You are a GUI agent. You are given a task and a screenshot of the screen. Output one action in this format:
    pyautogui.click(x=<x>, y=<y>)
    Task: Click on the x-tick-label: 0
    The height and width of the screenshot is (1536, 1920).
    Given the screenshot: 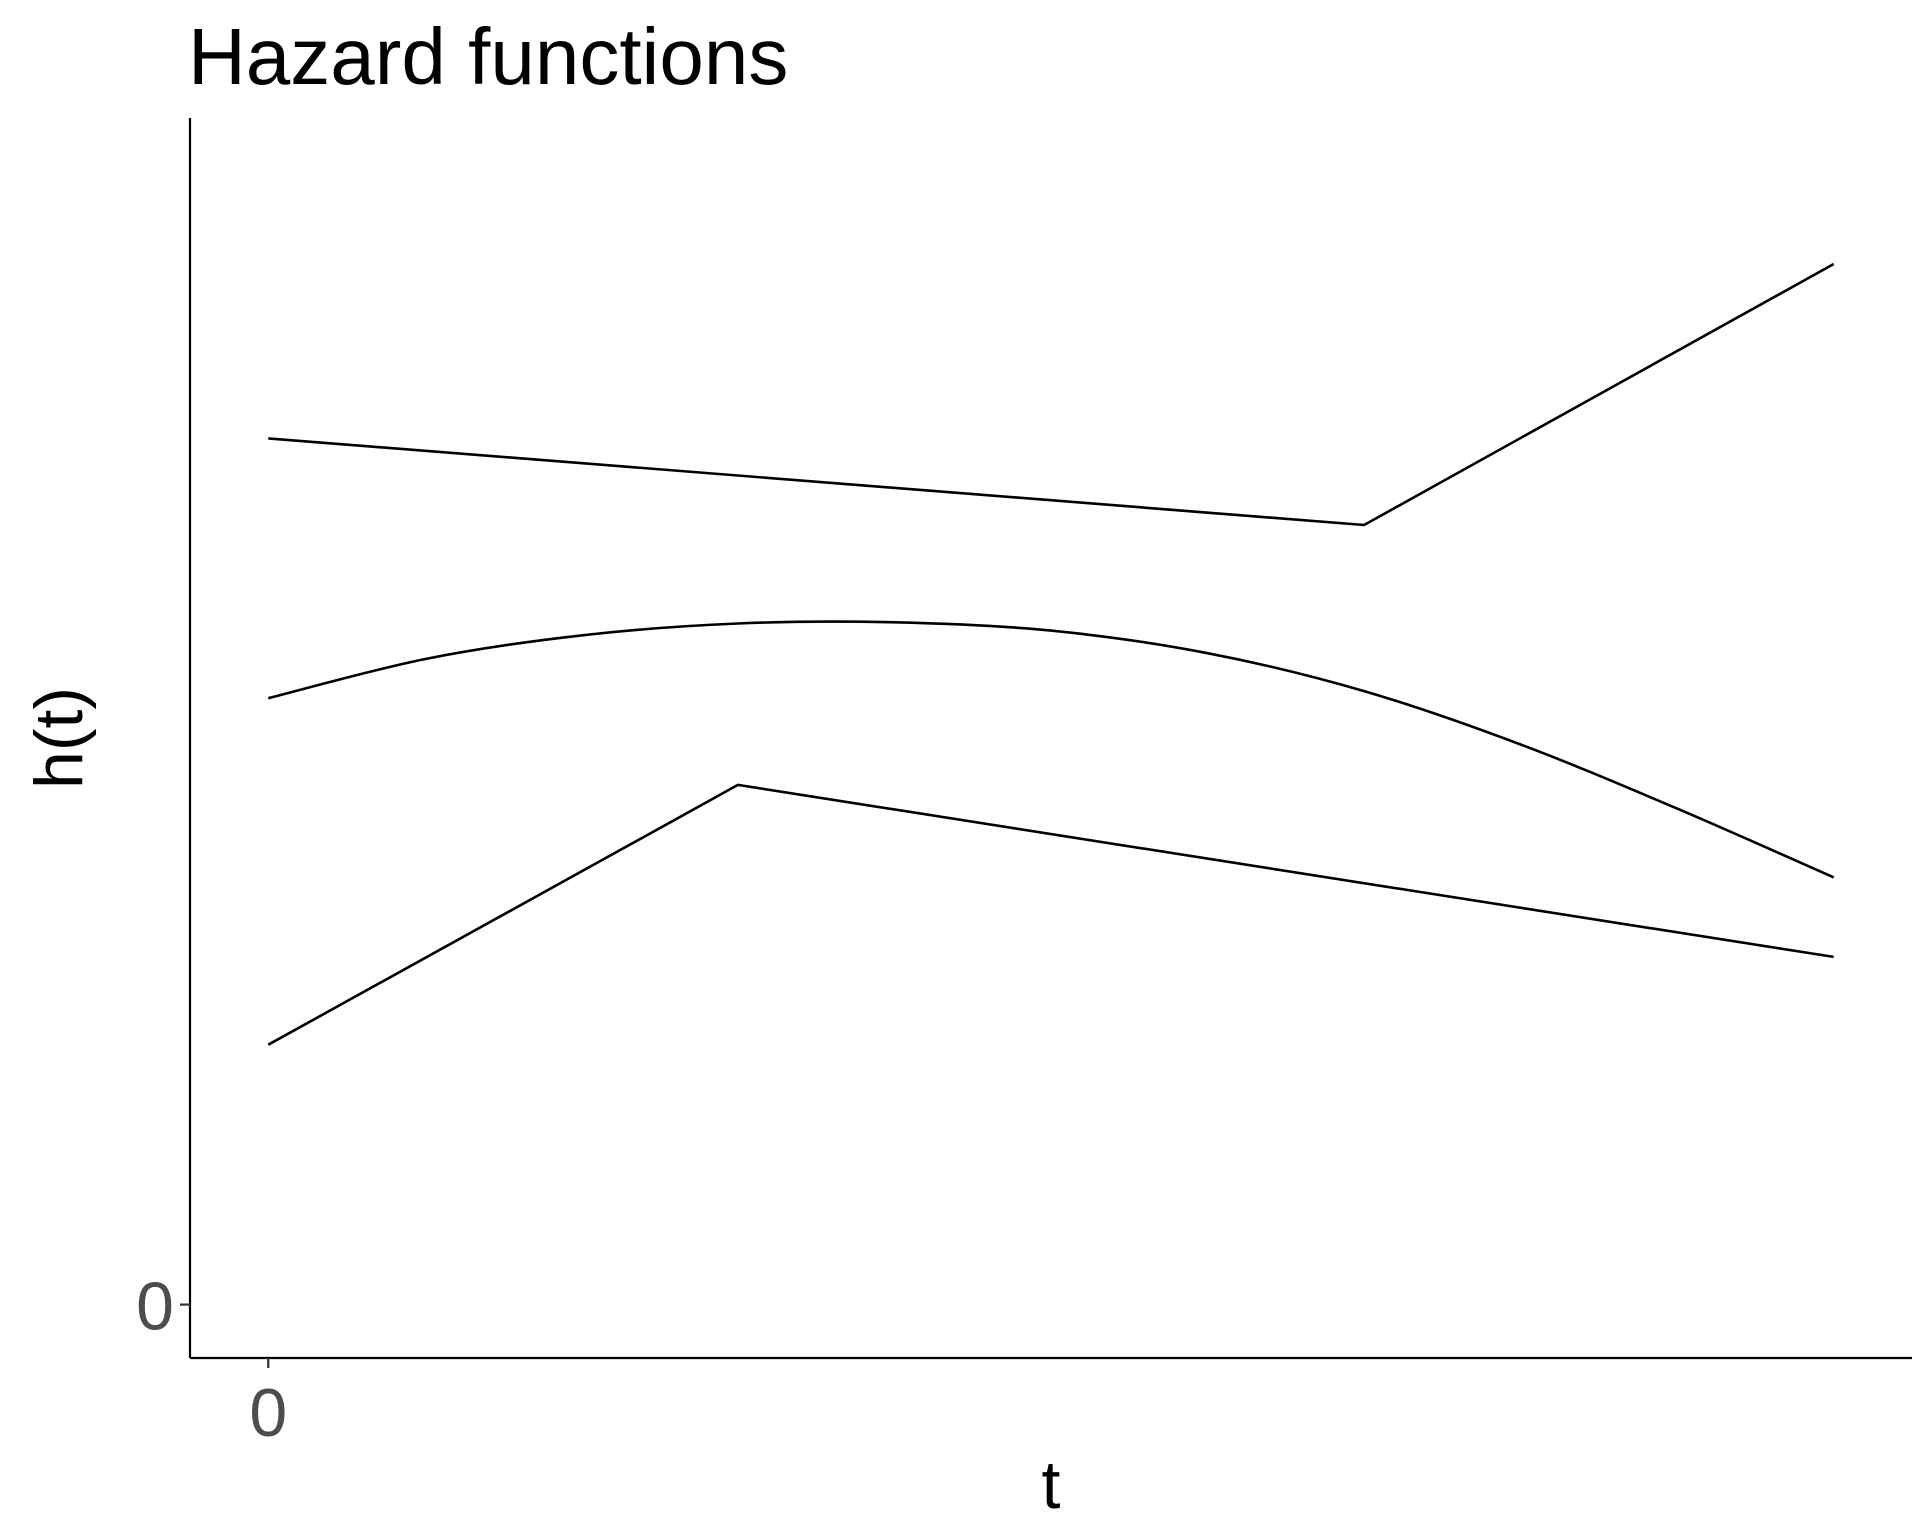 What is the action you would take?
    pyautogui.click(x=268, y=1413)
    